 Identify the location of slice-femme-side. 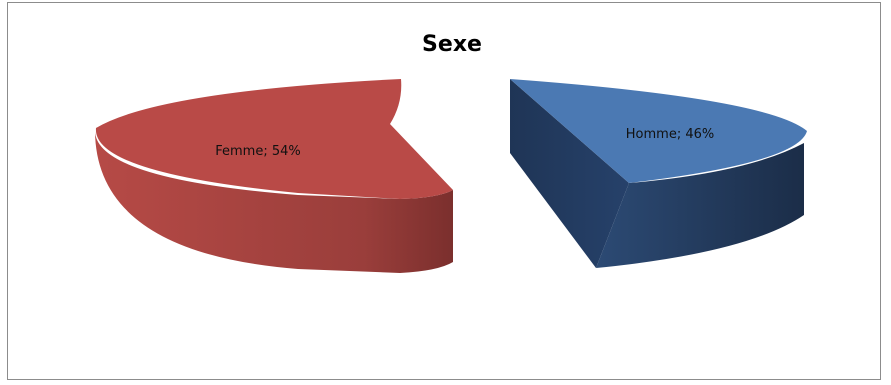
(274, 202).